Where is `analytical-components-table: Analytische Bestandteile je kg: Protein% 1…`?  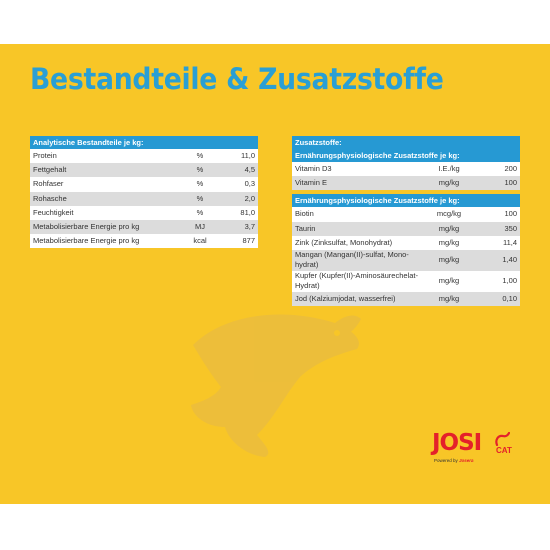 analytical-components-table: Analytische Bestandteile je kg: Protein% 1… is located at coordinates (144, 192).